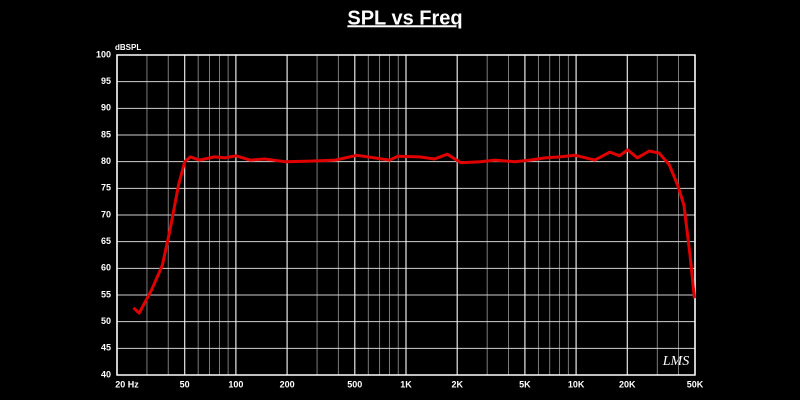  Describe the element at coordinates (106, 268) in the screenshot. I see `y-tick-label: 60` at that location.